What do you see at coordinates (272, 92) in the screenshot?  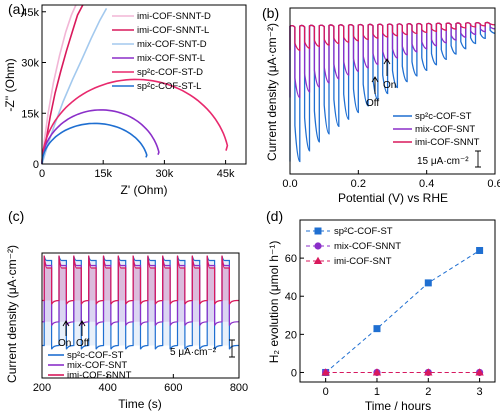 I see `panel-b-ylabel: Current density (μA·cm⁻²)` at bounding box center [272, 92].